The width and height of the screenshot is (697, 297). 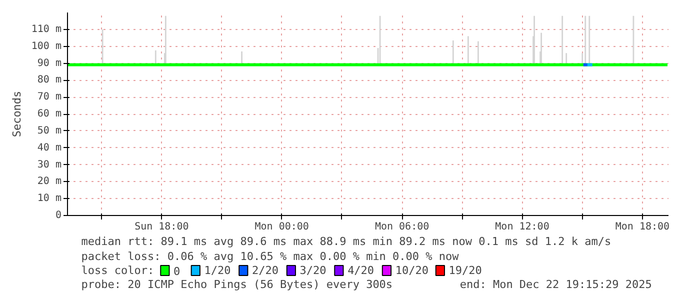 I want to click on legend-label: 19/20, so click(x=465, y=270).